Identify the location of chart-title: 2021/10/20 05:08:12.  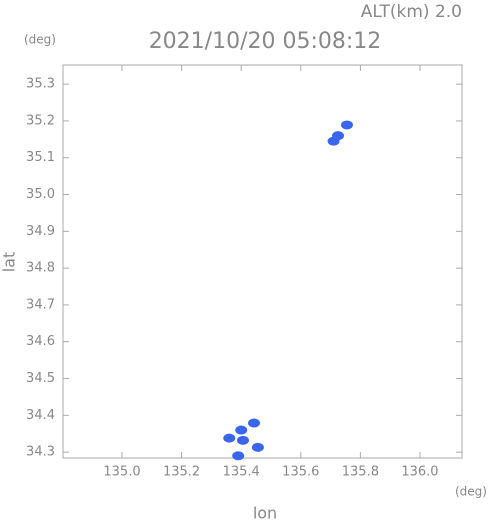
(265, 41).